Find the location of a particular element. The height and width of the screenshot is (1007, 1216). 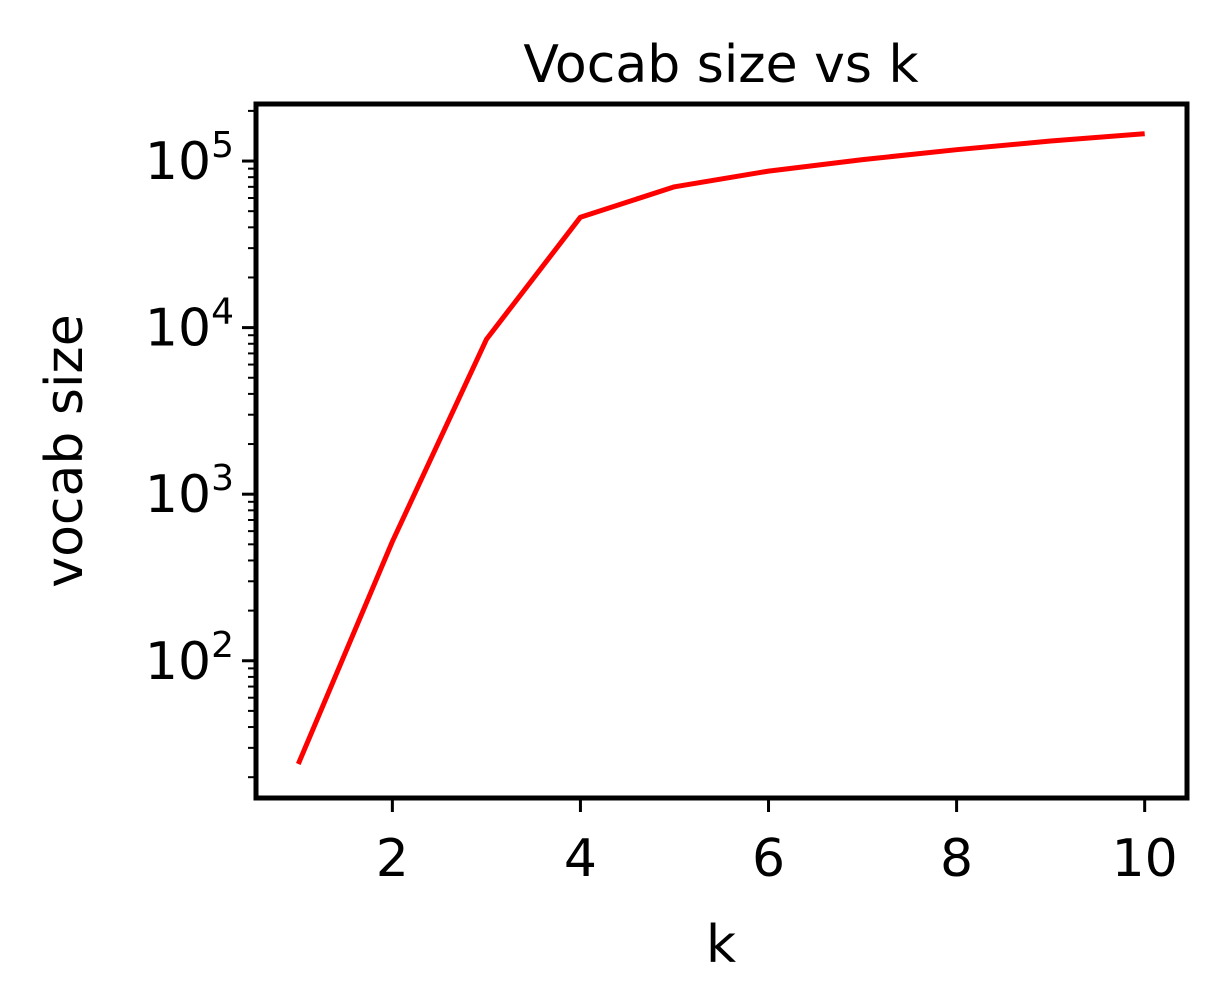

y-tick-exponent: 4 is located at coordinates (222, 312).